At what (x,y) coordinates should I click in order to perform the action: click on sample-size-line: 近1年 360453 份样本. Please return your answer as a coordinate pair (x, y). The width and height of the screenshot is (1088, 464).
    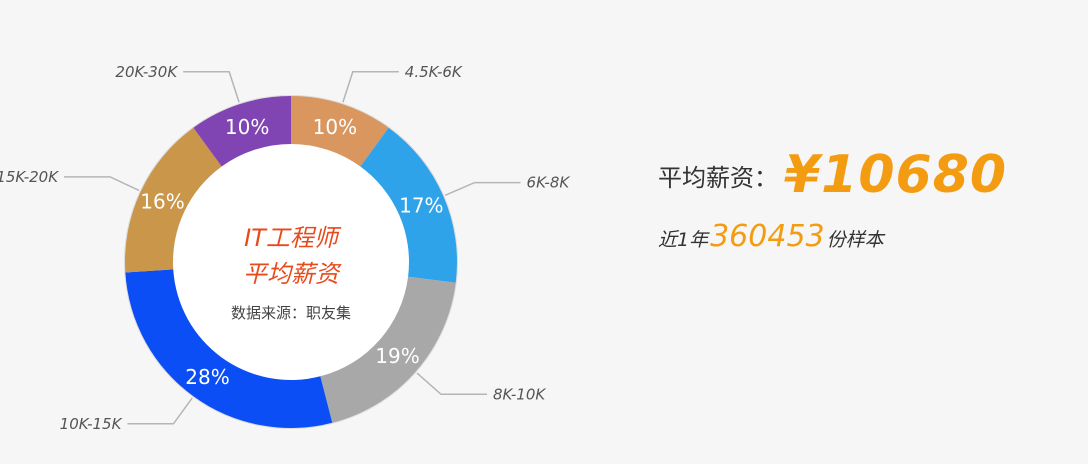
    Looking at the image, I should click on (868, 236).